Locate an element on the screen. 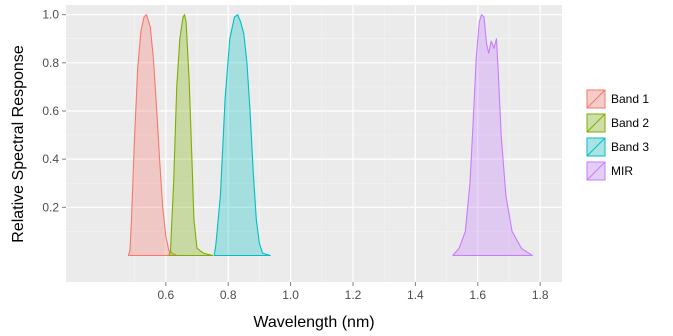 The image size is (673, 336). y-tick-label: 0.4 is located at coordinates (50, 159).